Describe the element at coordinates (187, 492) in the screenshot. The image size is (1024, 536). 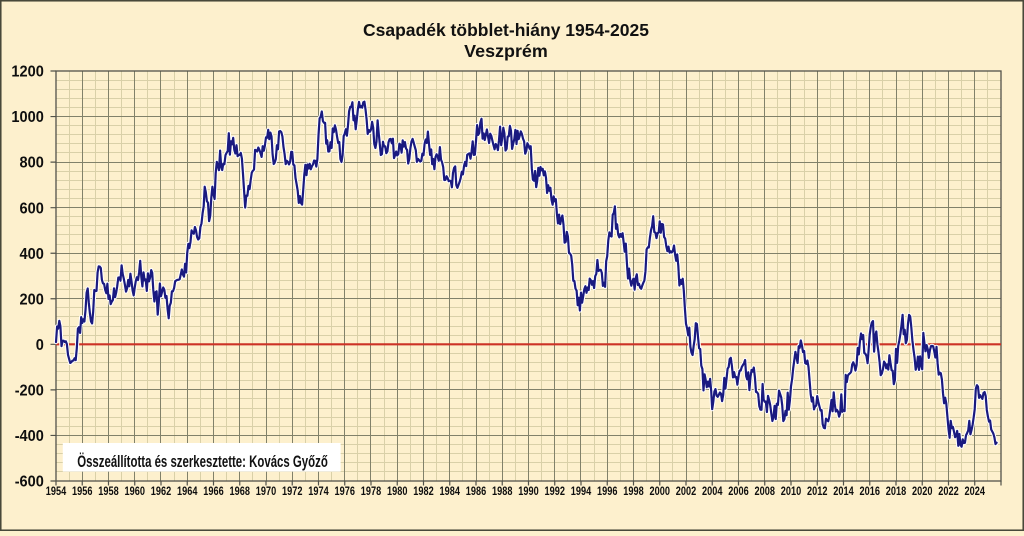
I see `svg-text: 1964` at that location.